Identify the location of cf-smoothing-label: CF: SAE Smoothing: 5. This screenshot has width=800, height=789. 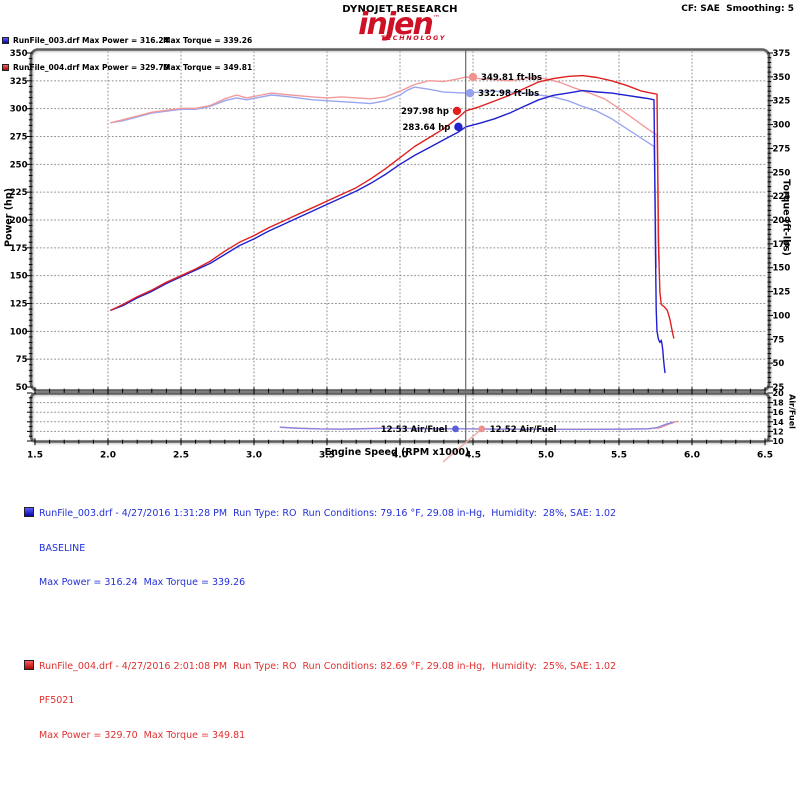
(737, 9).